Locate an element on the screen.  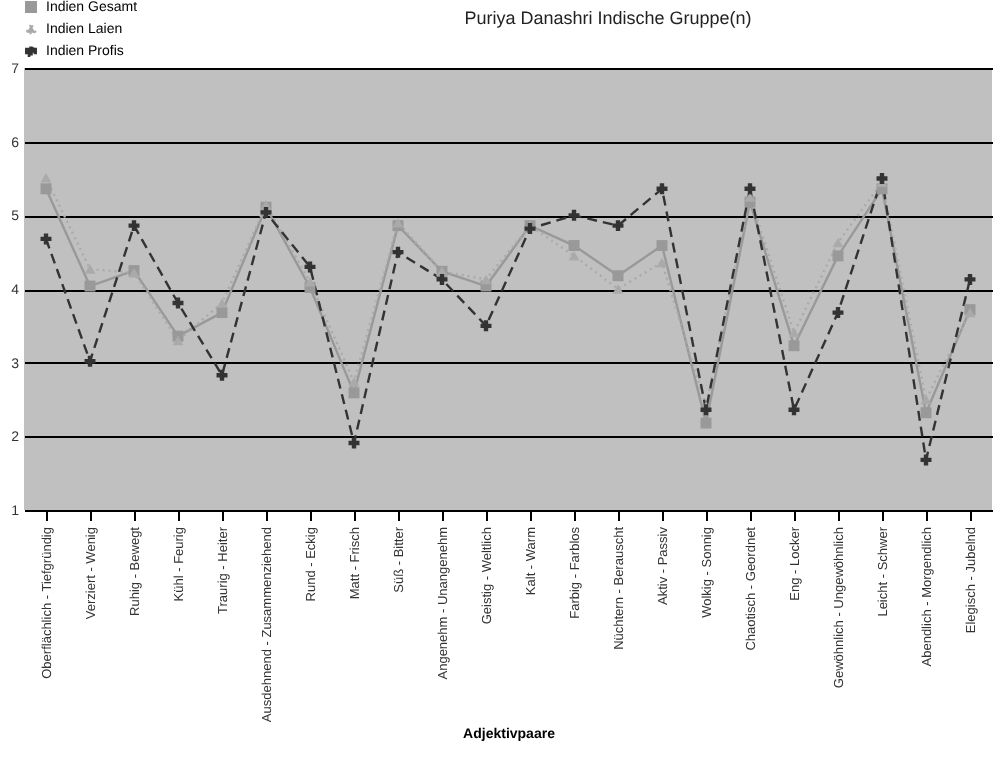
chart-title: Puriya Danashri Indische Gruppe(n) is located at coordinates (608, 18).